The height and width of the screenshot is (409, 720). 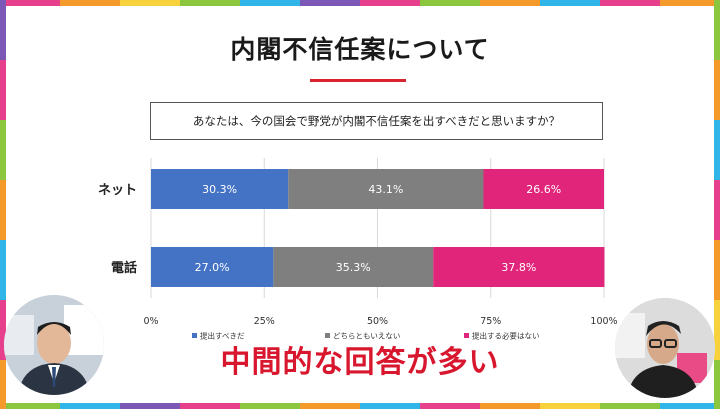 I want to click on x-tick-label: 0%, so click(x=150, y=321).